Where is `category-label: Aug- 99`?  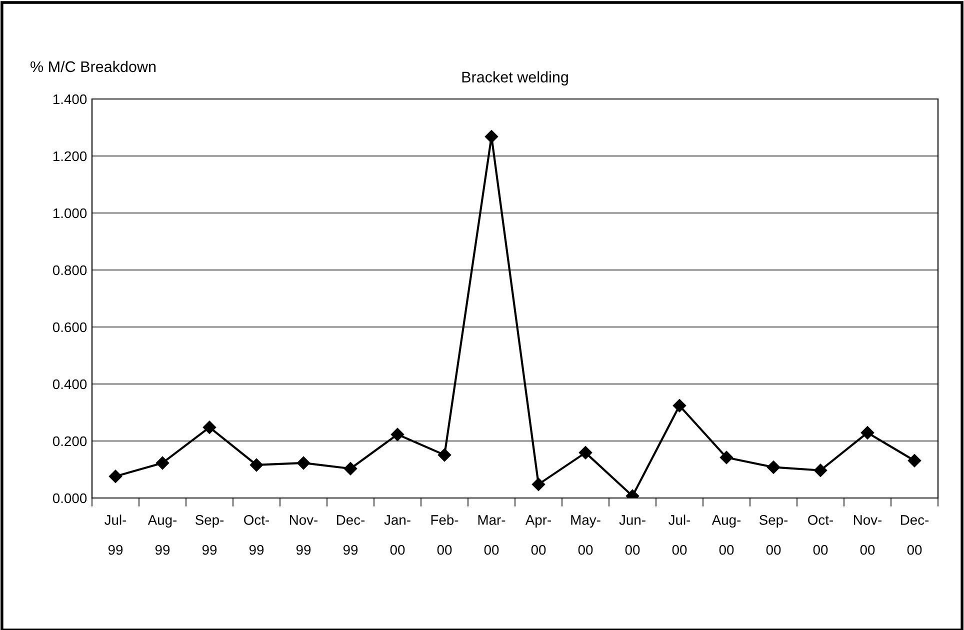
category-label: Aug- 99 is located at coordinates (162, 535).